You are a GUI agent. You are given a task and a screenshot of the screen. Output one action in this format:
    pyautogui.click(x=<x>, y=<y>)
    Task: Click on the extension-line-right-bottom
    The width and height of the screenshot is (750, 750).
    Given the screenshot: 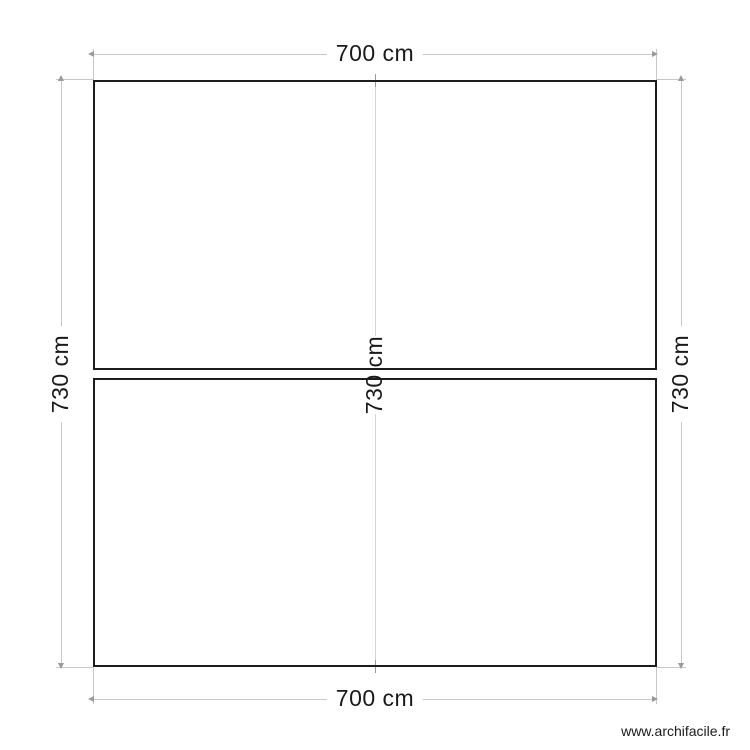 What is the action you would take?
    pyautogui.click(x=671, y=667)
    